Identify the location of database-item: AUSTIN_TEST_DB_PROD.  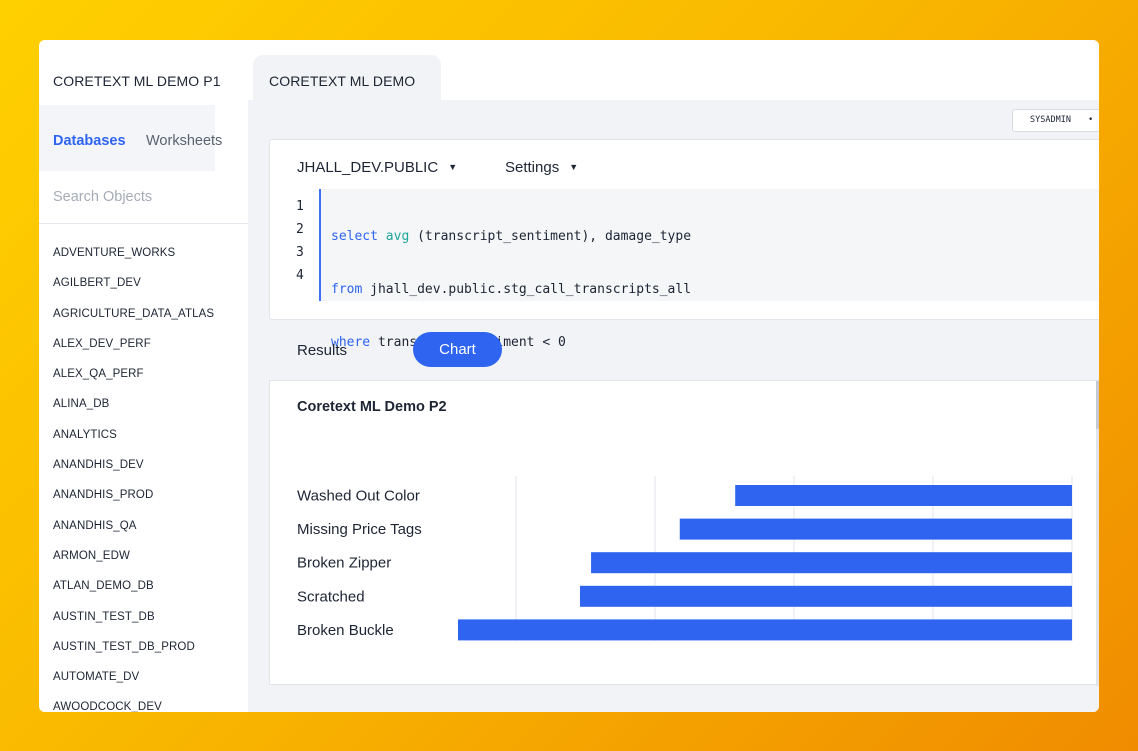
(124, 646).